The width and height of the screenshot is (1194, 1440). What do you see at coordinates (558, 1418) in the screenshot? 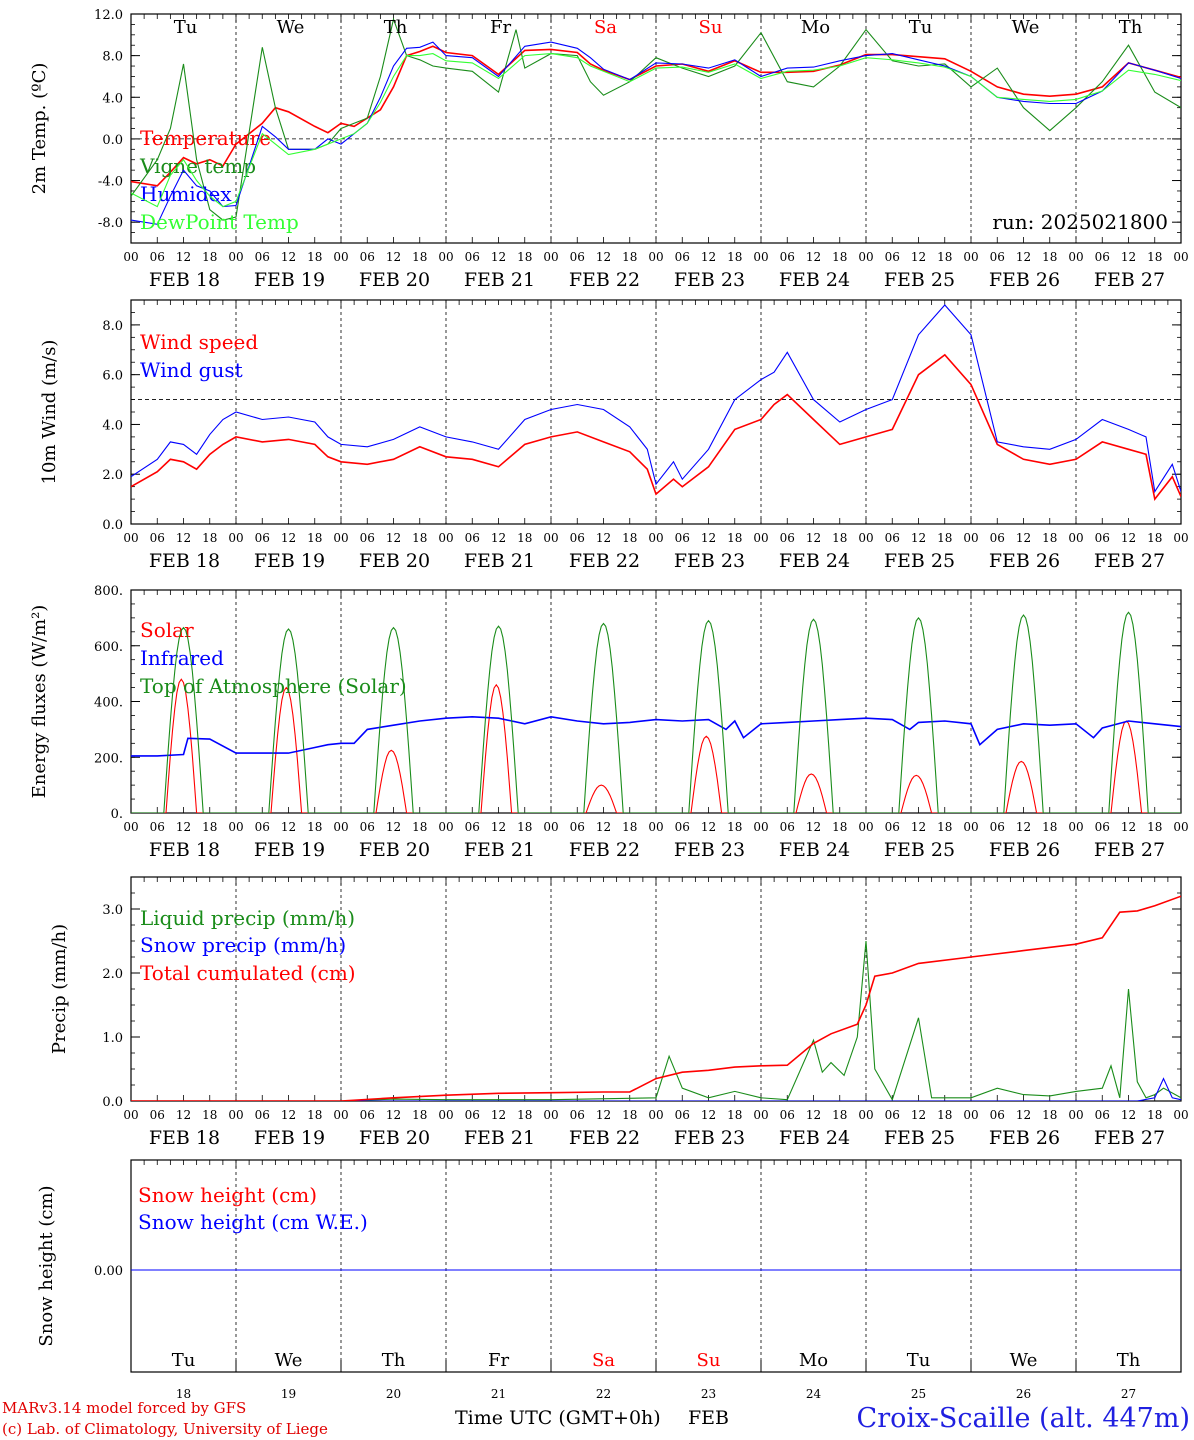
I see `time-axis-label: Time UTC (GMT+0h)` at bounding box center [558, 1418].